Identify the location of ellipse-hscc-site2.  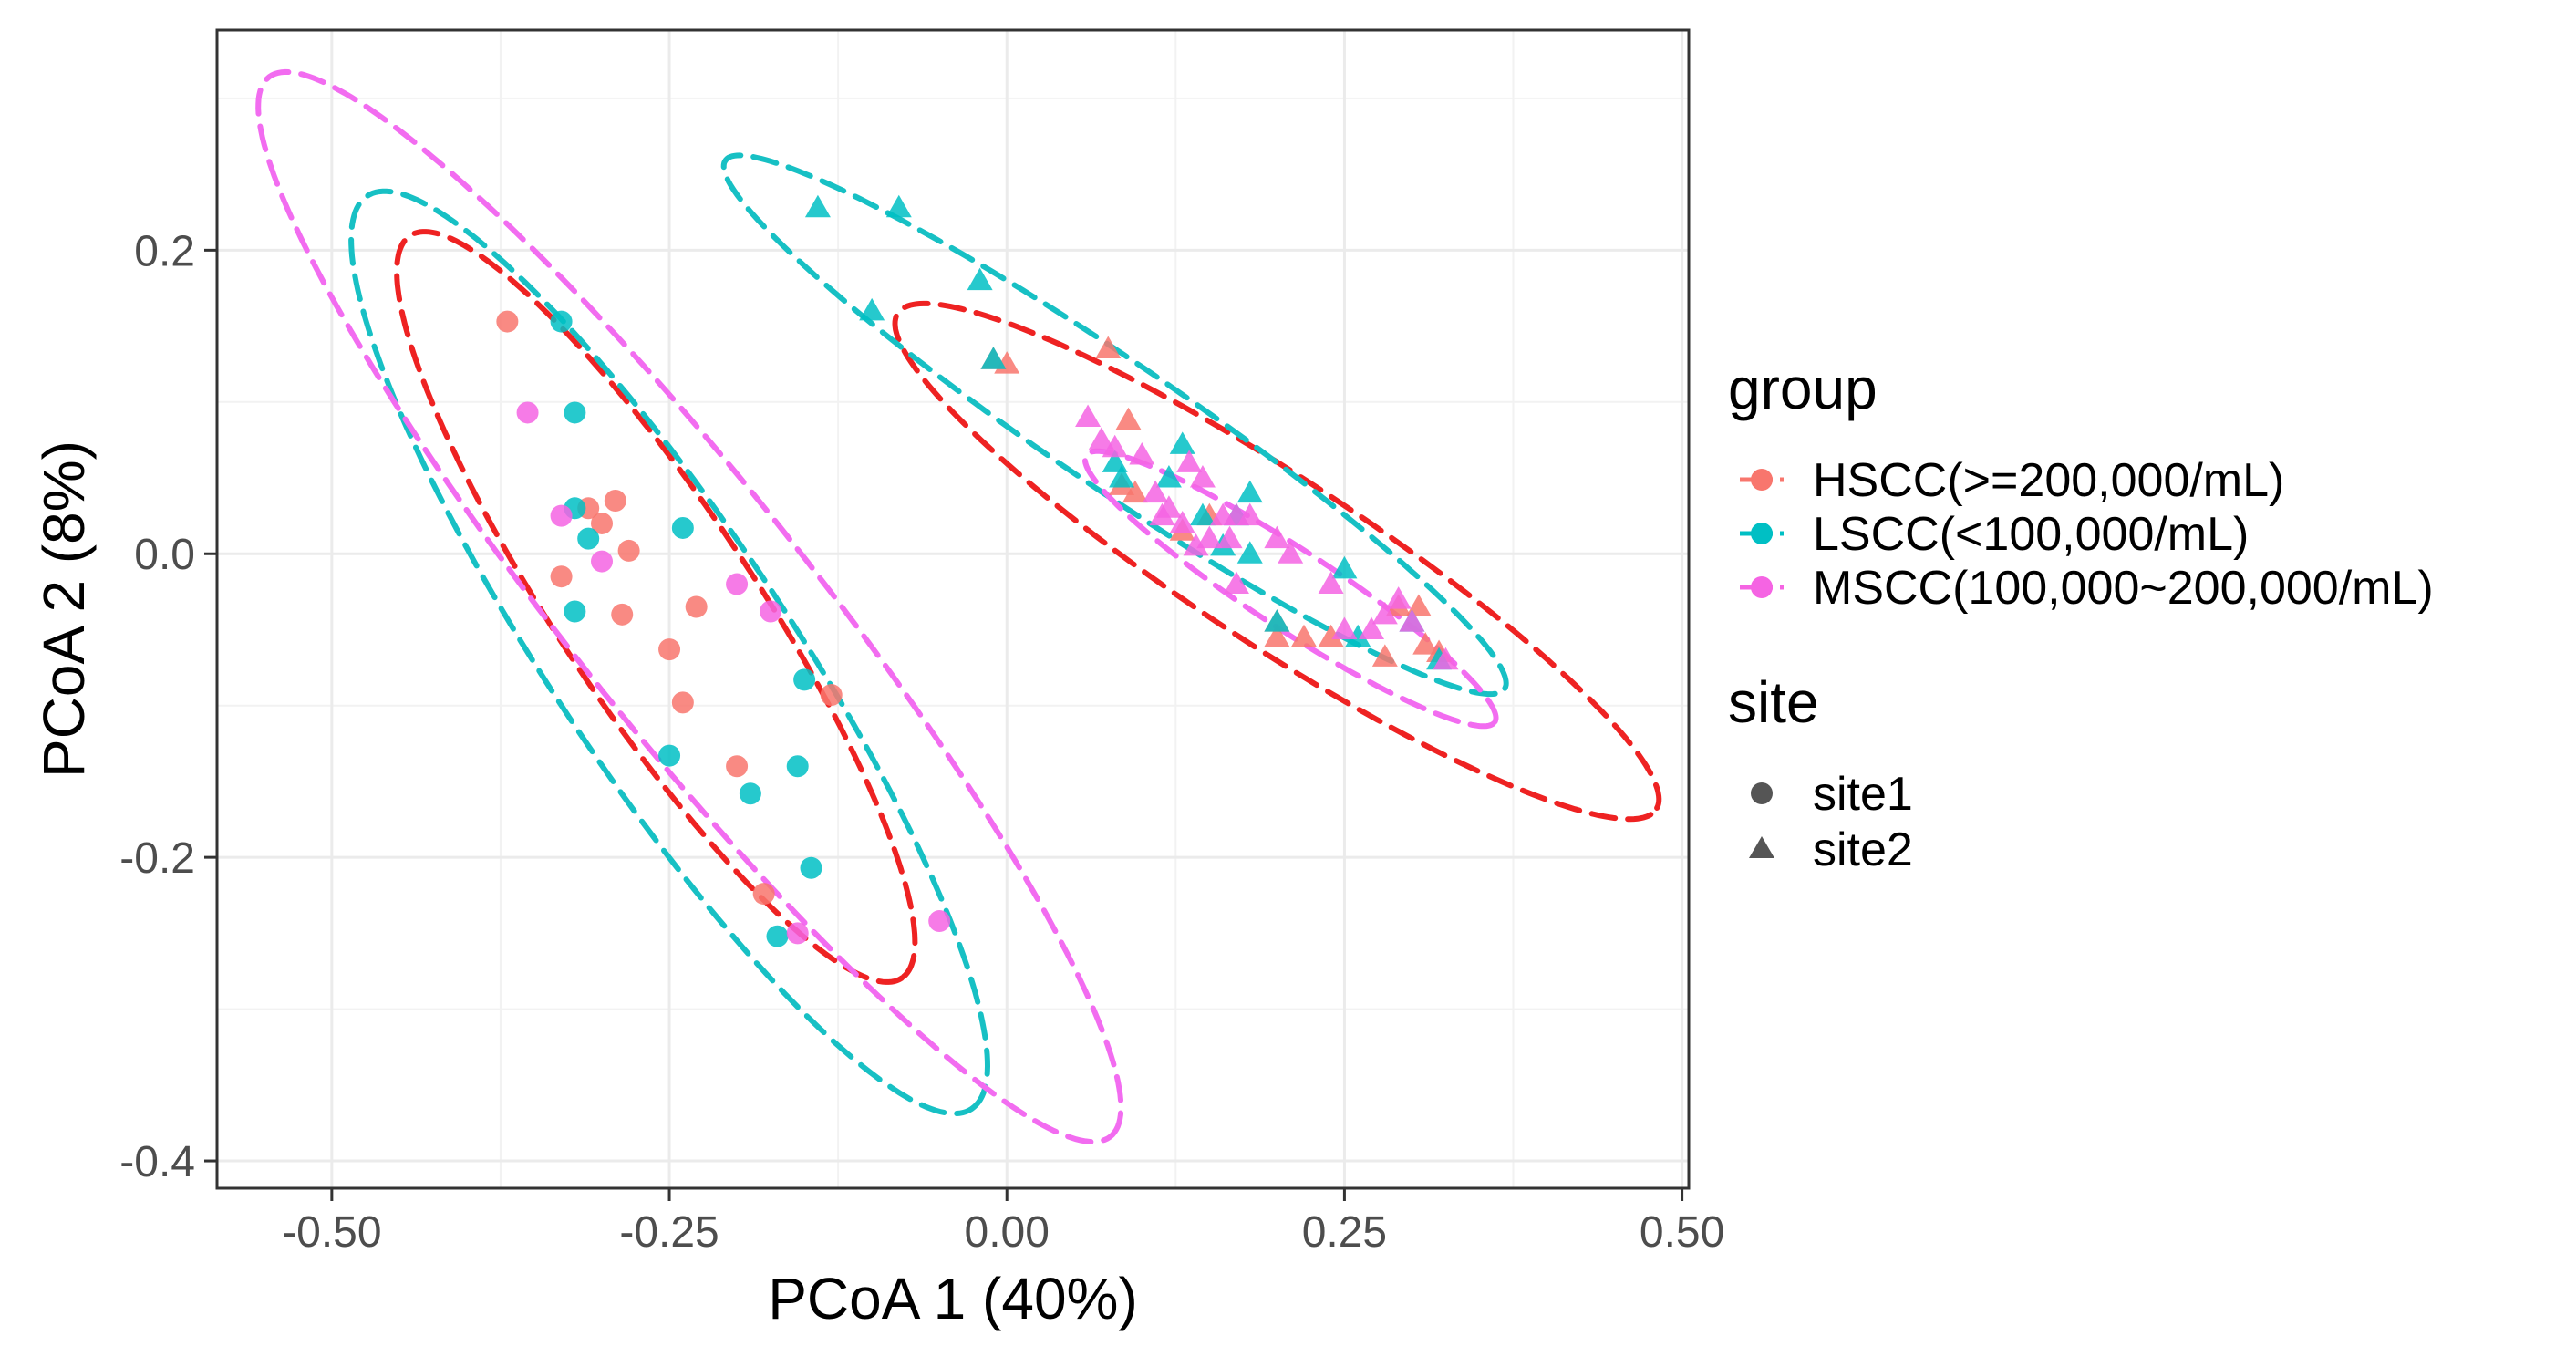
(1277, 561).